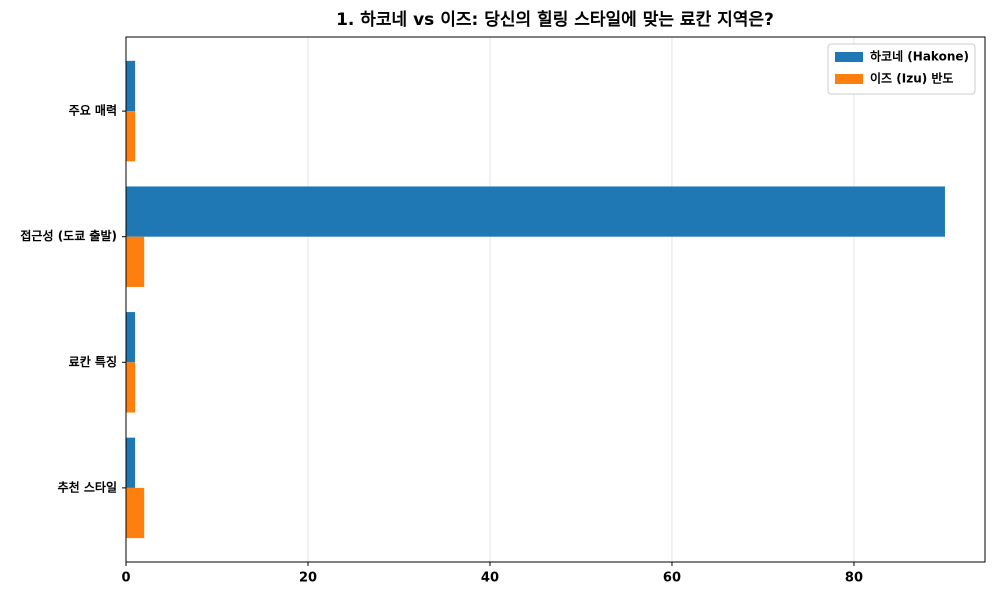 Image resolution: width=1000 pixels, height=604 pixels. Describe the element at coordinates (911, 78) in the screenshot. I see `legend-label: 이즈 (Izu) 반도` at that location.